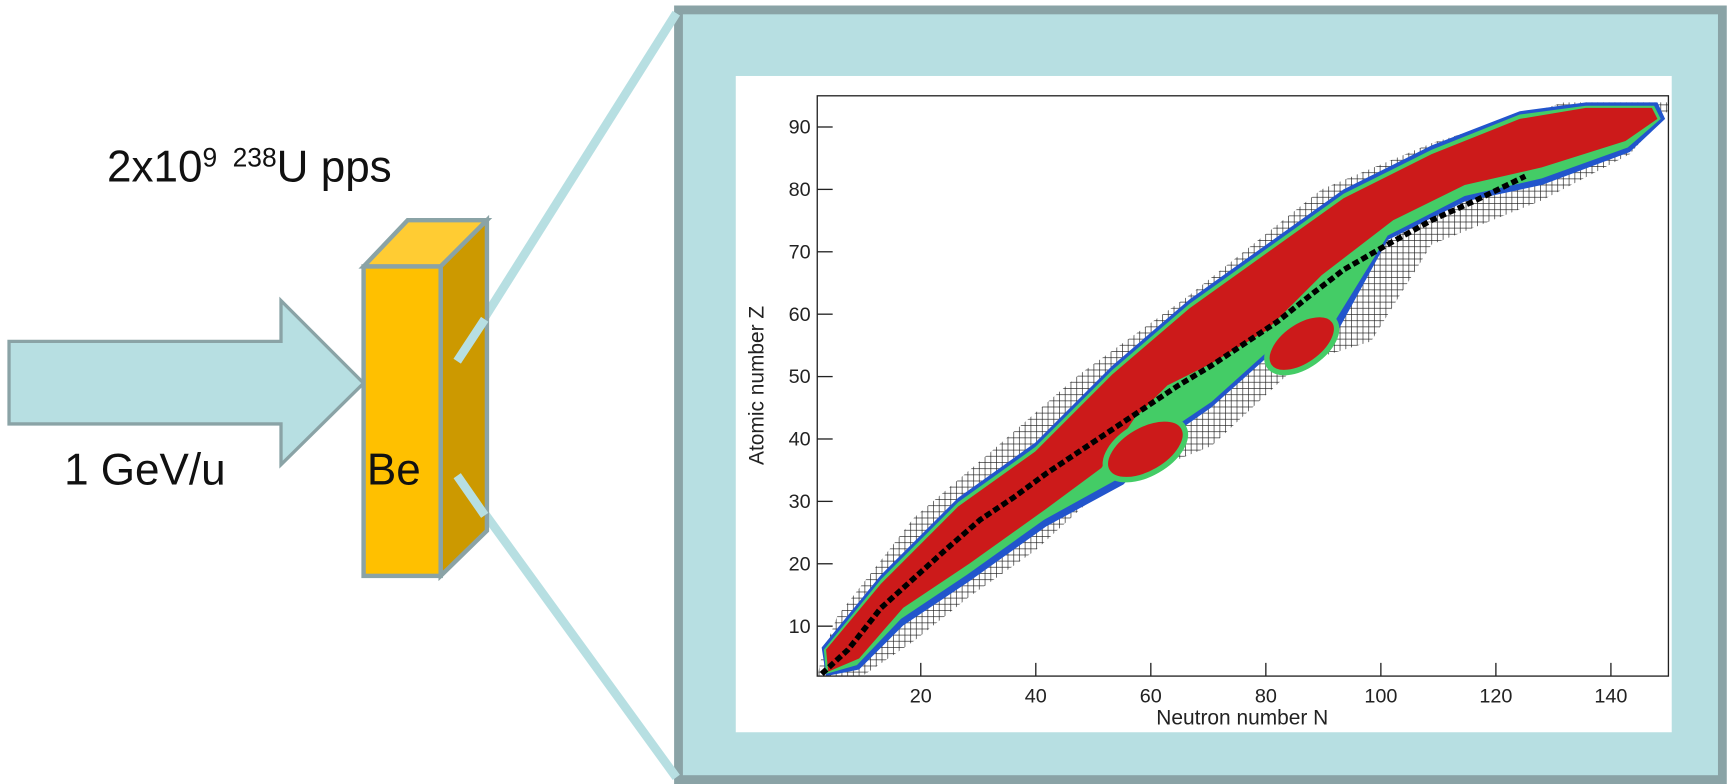  What do you see at coordinates (1610, 697) in the screenshot?
I see `x-tick-label: 140` at bounding box center [1610, 697].